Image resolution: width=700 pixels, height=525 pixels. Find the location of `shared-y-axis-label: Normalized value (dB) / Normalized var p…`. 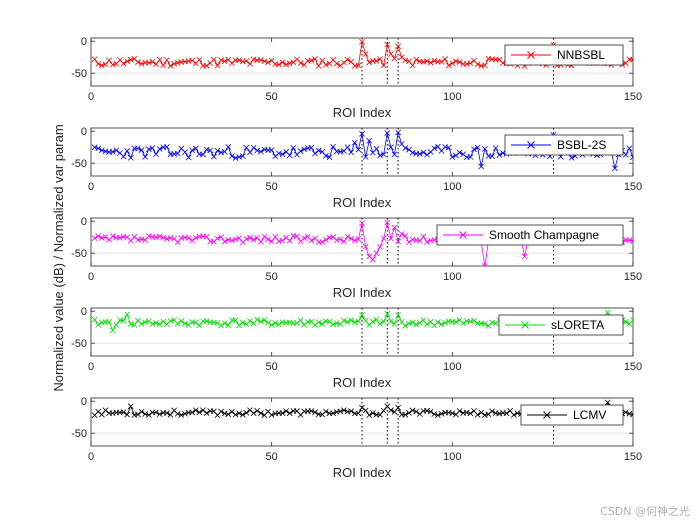

shared-y-axis-label: Normalized value (dB) / Normalized var p… is located at coordinates (58, 257).